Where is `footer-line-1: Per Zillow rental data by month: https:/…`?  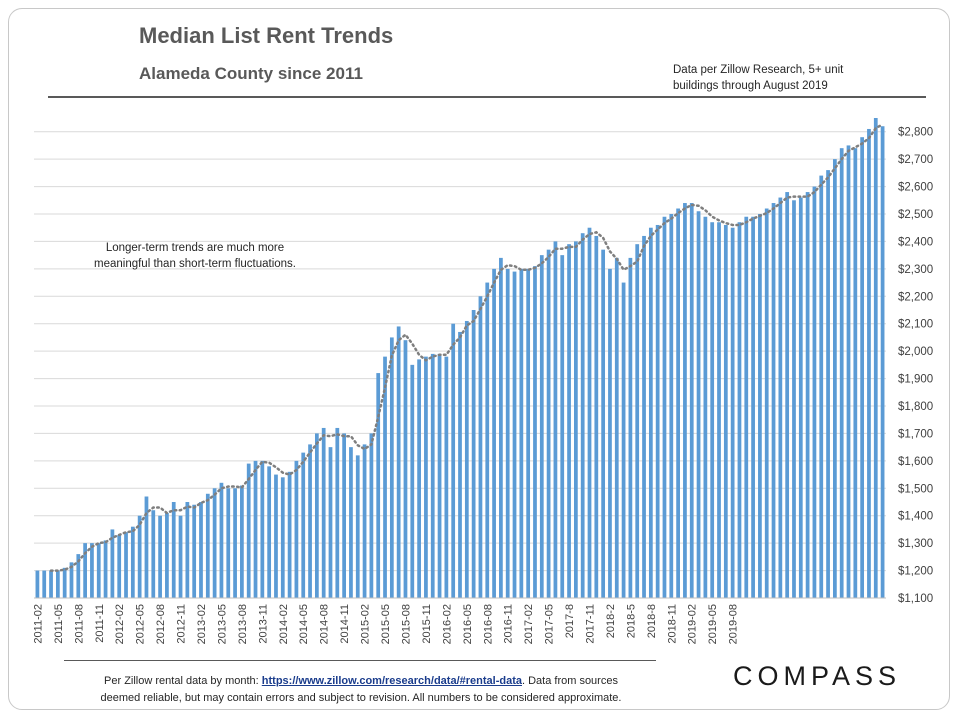 footer-line-1: Per Zillow rental data by month: https:/… is located at coordinates (361, 681).